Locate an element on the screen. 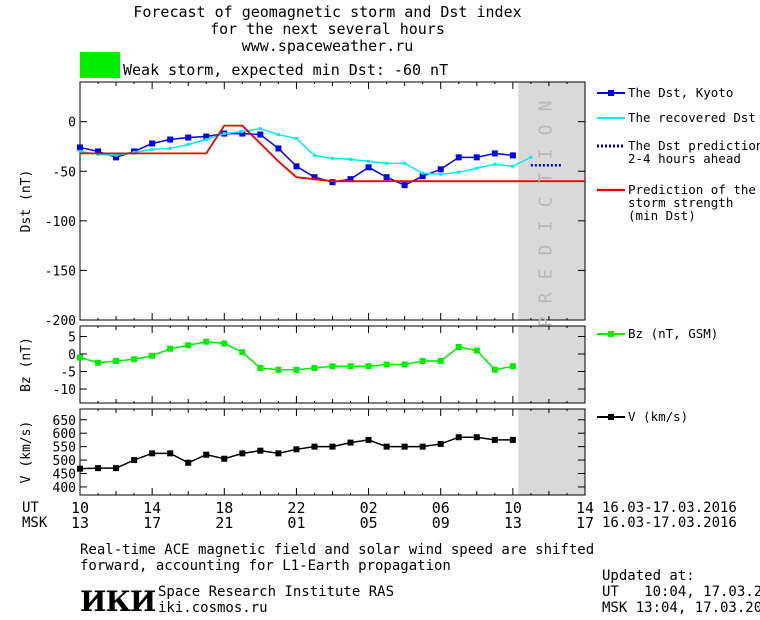 The image size is (760, 620). updated-msk: MSK 13:04, 17.03.2016 is located at coordinates (681, 608).